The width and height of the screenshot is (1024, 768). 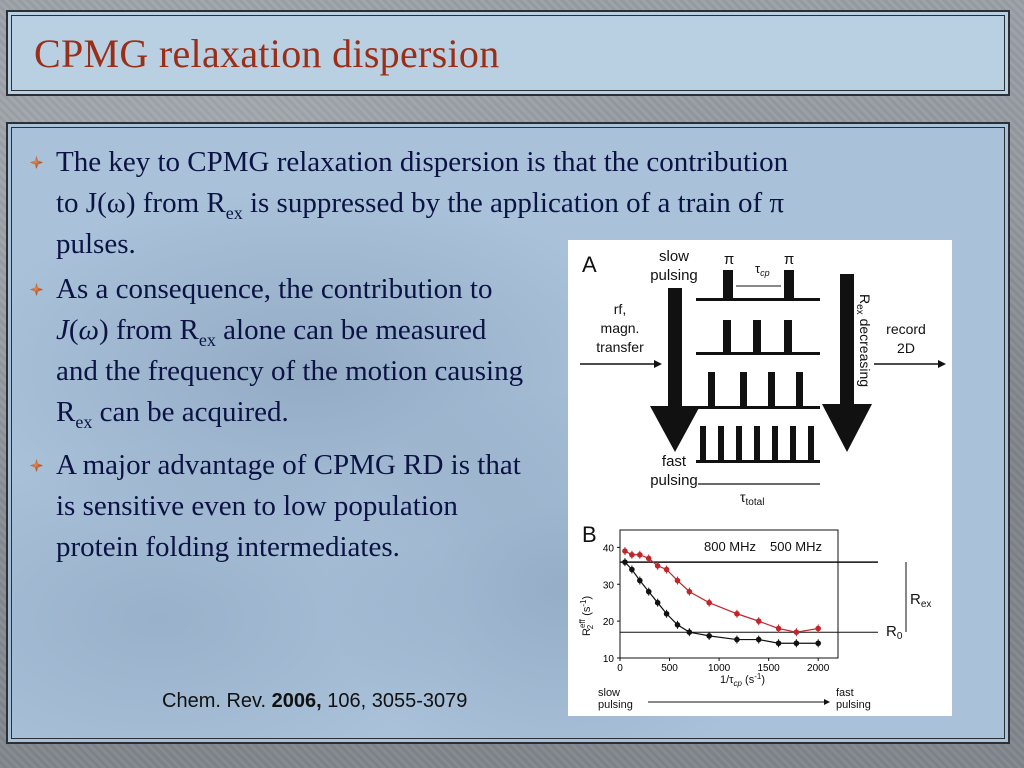 What do you see at coordinates (674, 461) in the screenshot?
I see `fast-pulsing-label-1: fast` at bounding box center [674, 461].